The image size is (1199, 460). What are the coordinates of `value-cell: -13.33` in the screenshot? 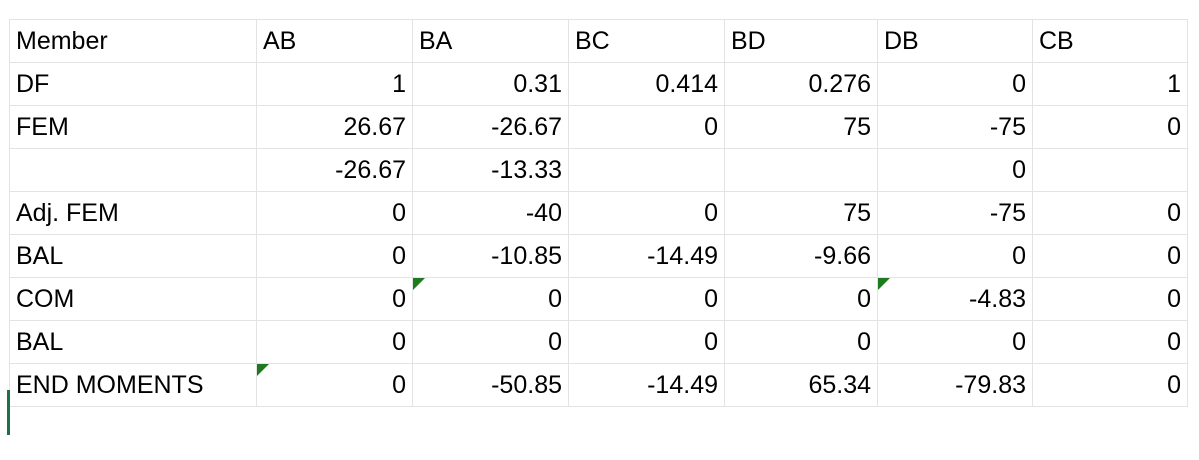 It's located at (490, 170).